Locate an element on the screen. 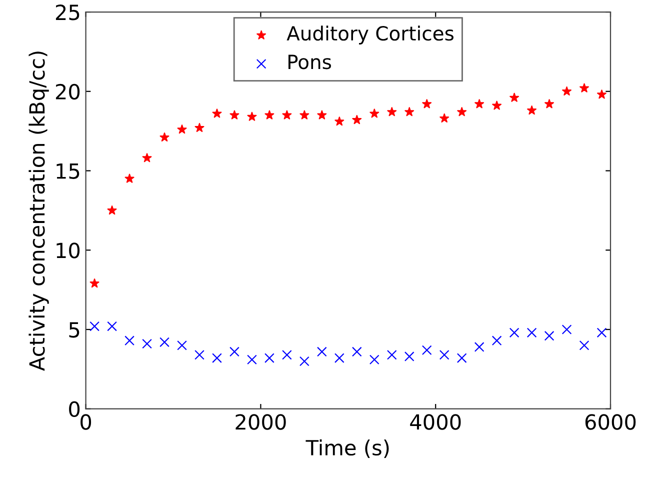  x-tick-label: 0 is located at coordinates (86, 422).